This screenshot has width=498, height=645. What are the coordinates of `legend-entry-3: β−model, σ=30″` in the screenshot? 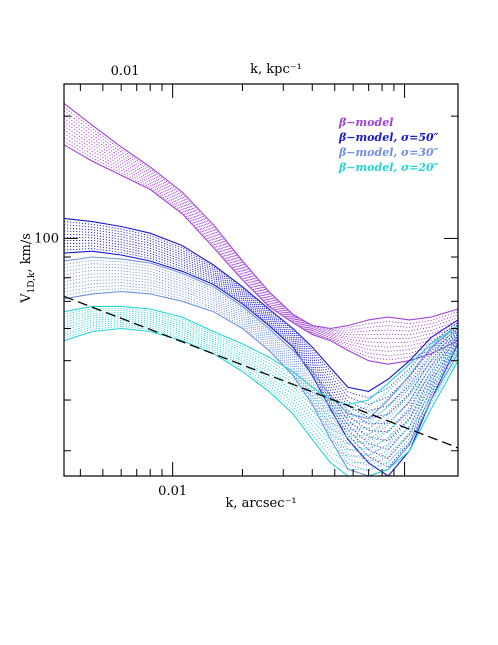 It's located at (388, 152).